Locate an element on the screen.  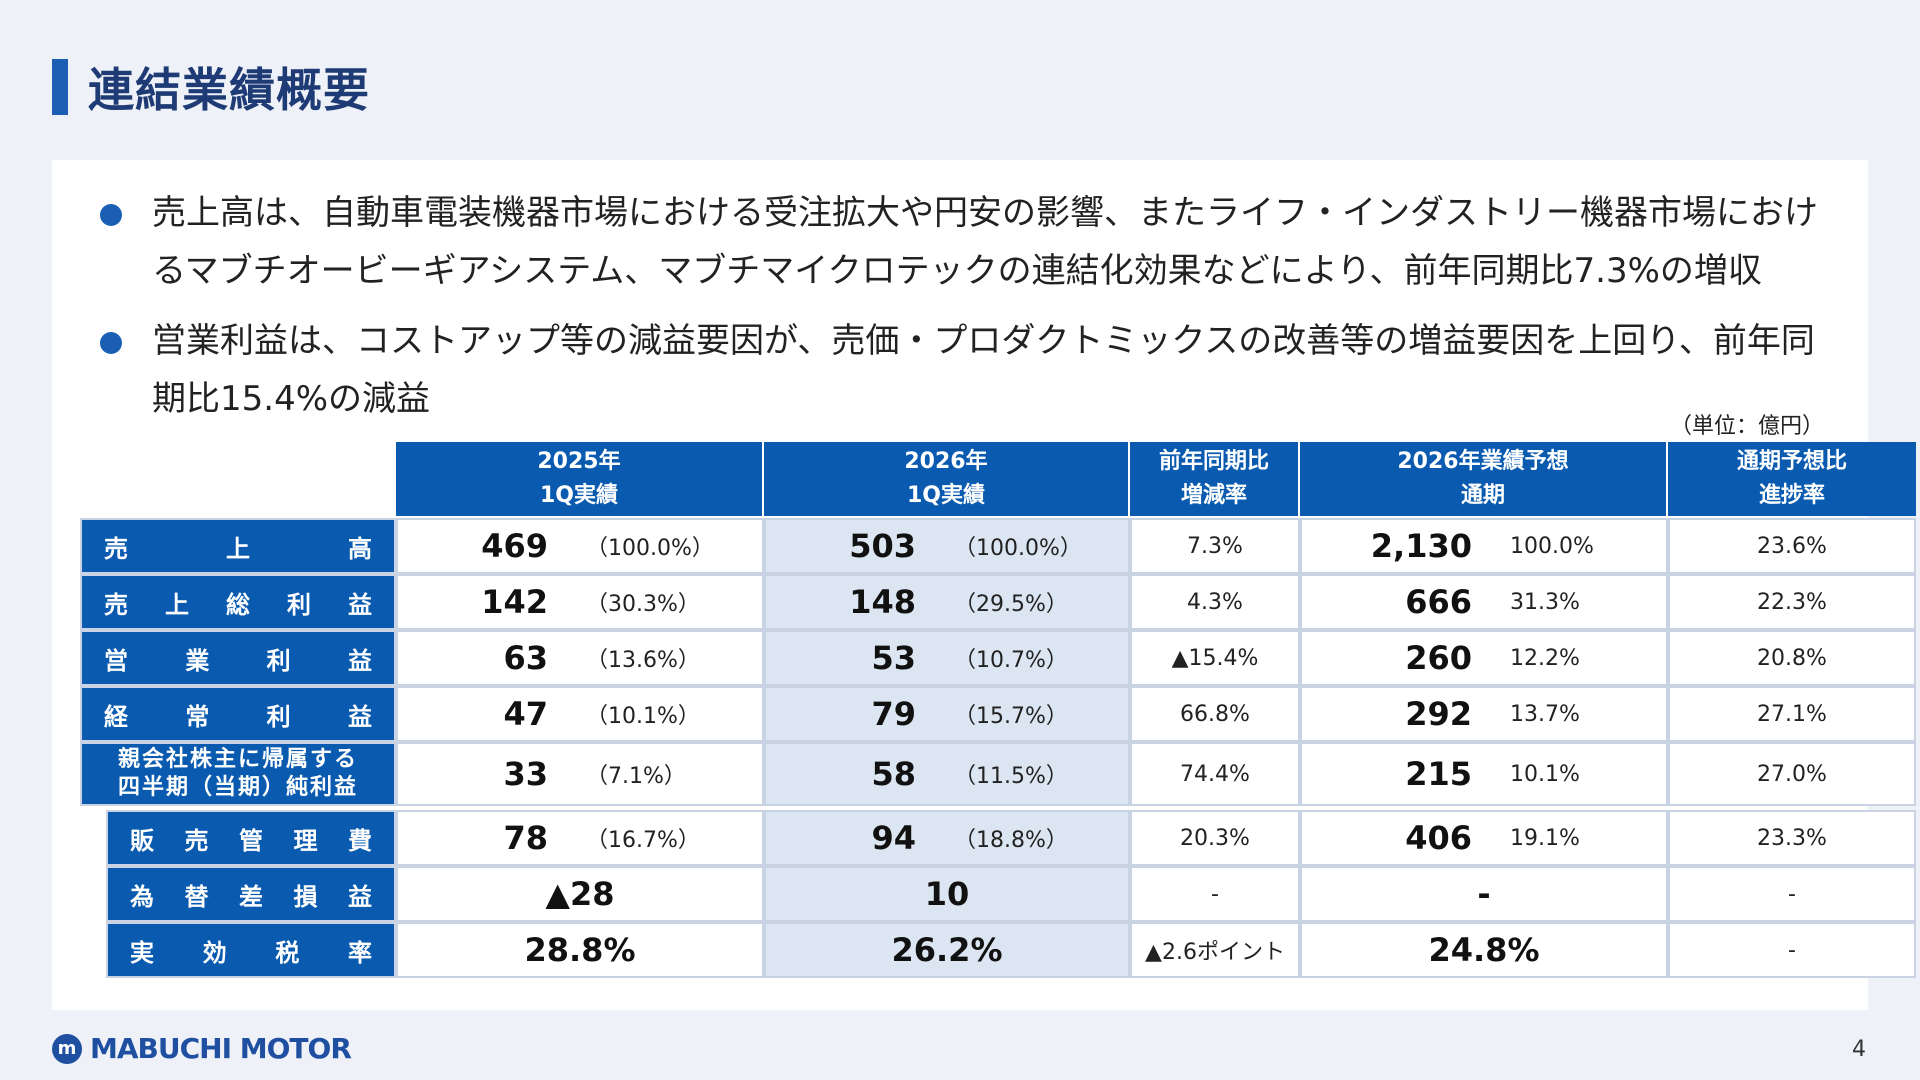
amount-value: 469 is located at coordinates (514, 546).